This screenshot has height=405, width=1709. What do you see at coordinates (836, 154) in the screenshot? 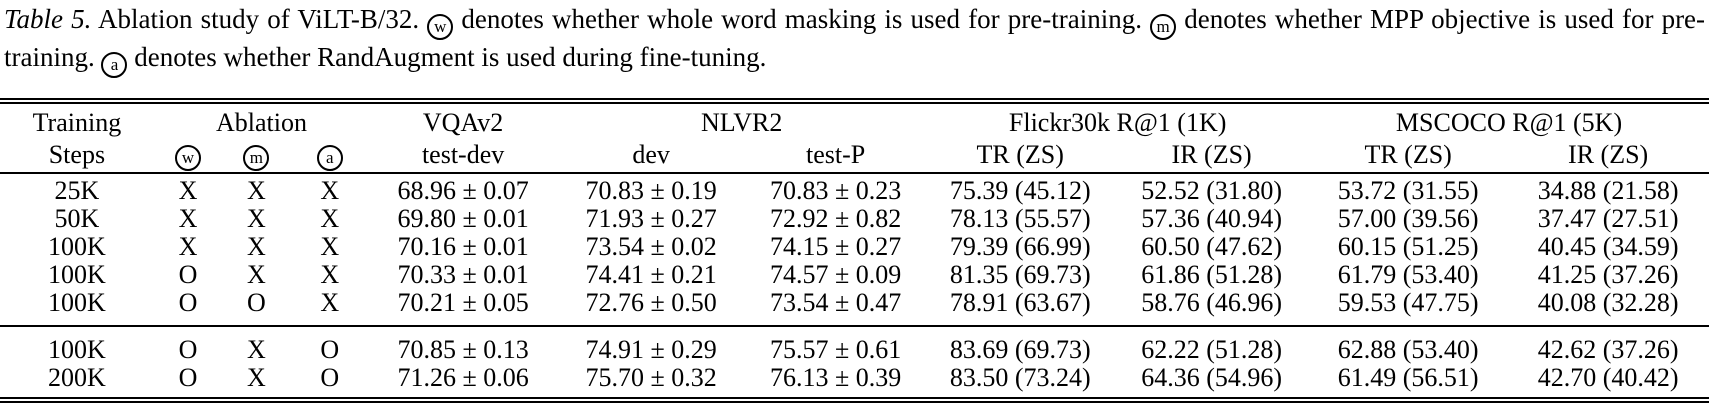
I see `header-nlvr2-test-p: test-P` at bounding box center [836, 154].